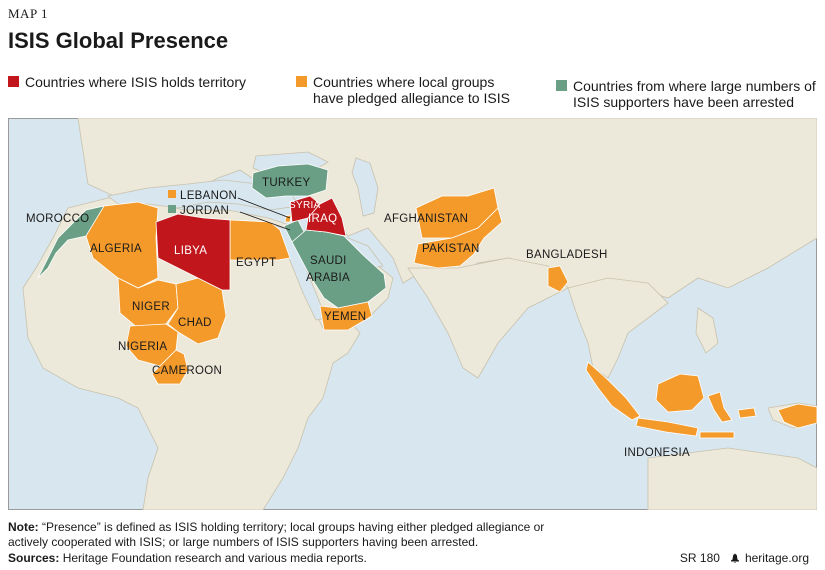 This screenshot has height=570, width=825. What do you see at coordinates (135, 82) in the screenshot?
I see `legend-label-territory: Countries where ISIS holds territory` at bounding box center [135, 82].